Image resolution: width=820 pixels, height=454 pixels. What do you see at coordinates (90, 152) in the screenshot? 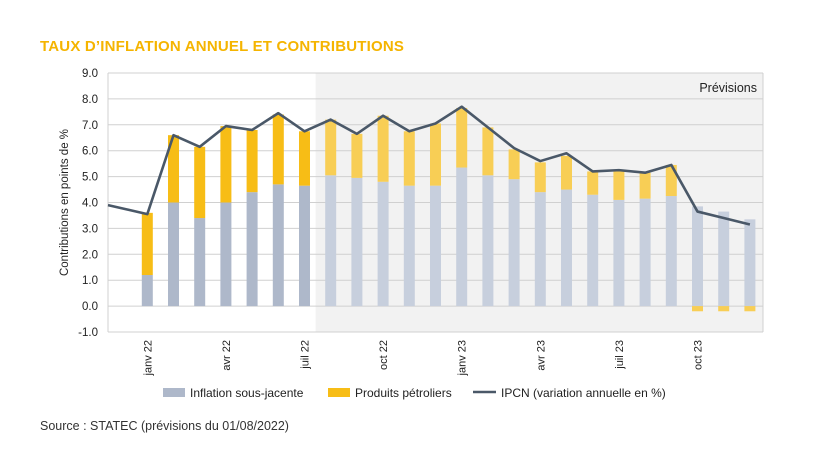
I see `y-tick-label: 6.0` at bounding box center [90, 152].